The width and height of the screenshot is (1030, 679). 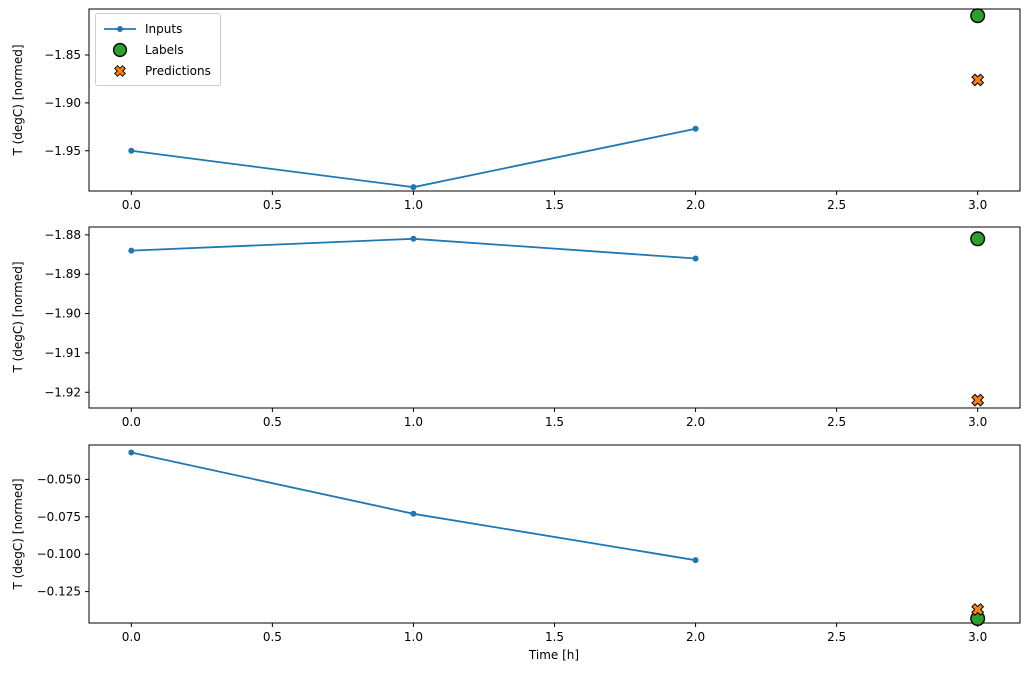 What do you see at coordinates (59, 479) in the screenshot?
I see `y-tick-label: −0.050` at bounding box center [59, 479].